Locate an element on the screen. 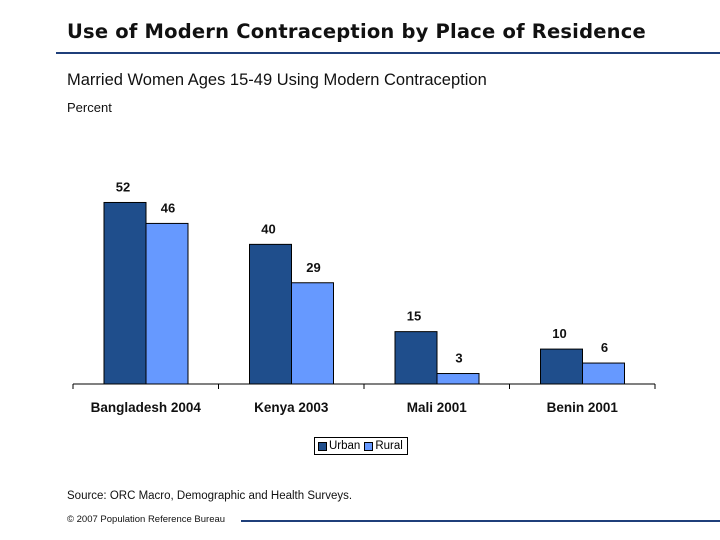 The height and width of the screenshot is (540, 720). legend-swatch-urban is located at coordinates (322, 446).